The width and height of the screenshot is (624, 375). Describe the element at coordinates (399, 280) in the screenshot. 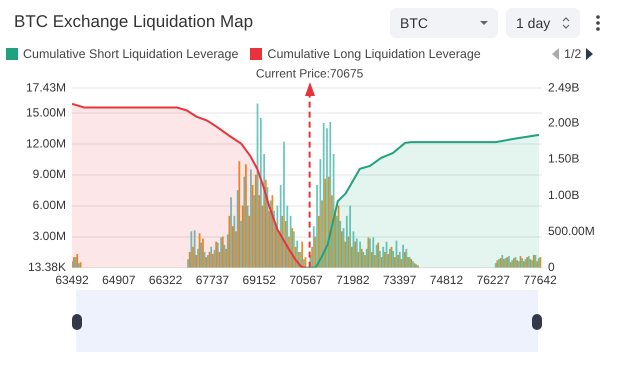

I see `x-tick-label: 73397` at that location.